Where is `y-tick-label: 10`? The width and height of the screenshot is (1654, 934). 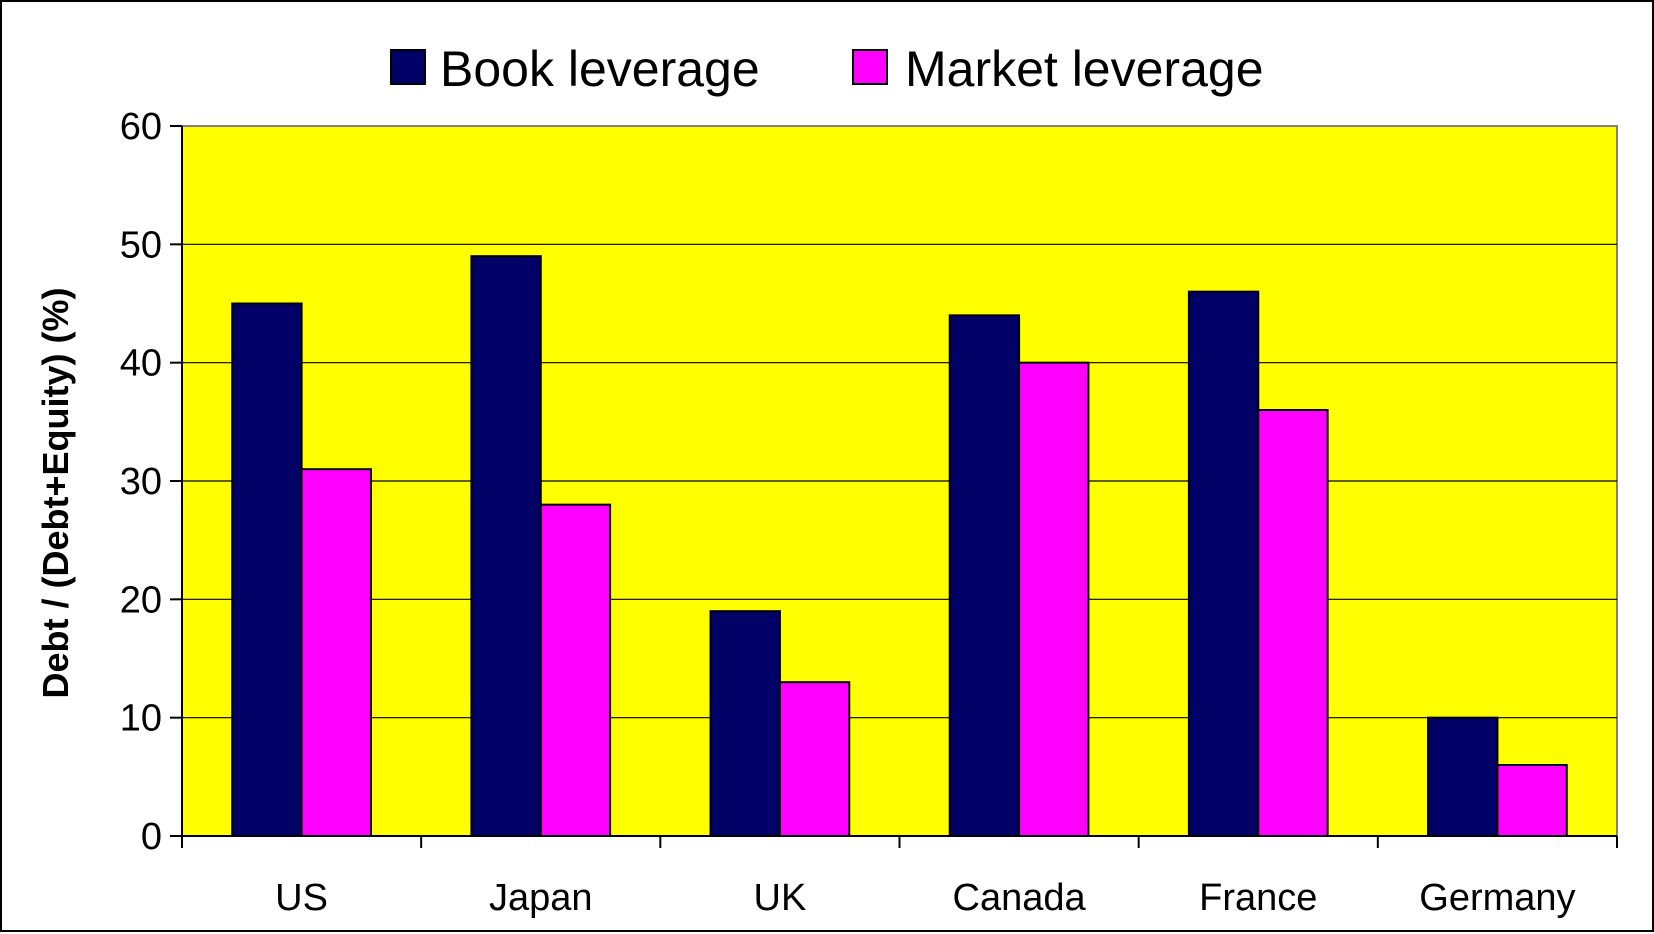 y-tick-label: 10 is located at coordinates (141, 719).